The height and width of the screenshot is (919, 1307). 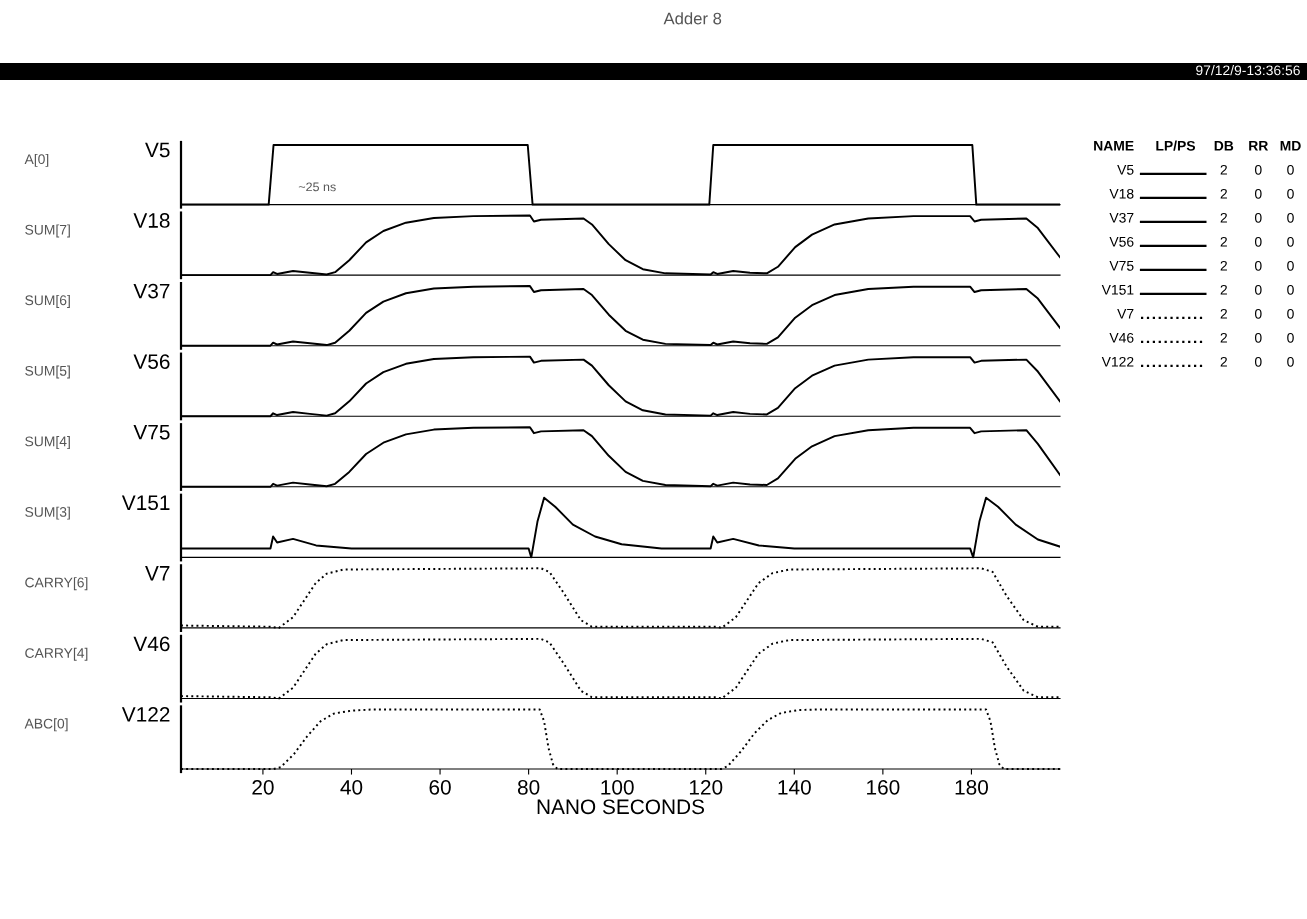 What do you see at coordinates (1224, 146) in the screenshot?
I see `text: DB` at bounding box center [1224, 146].